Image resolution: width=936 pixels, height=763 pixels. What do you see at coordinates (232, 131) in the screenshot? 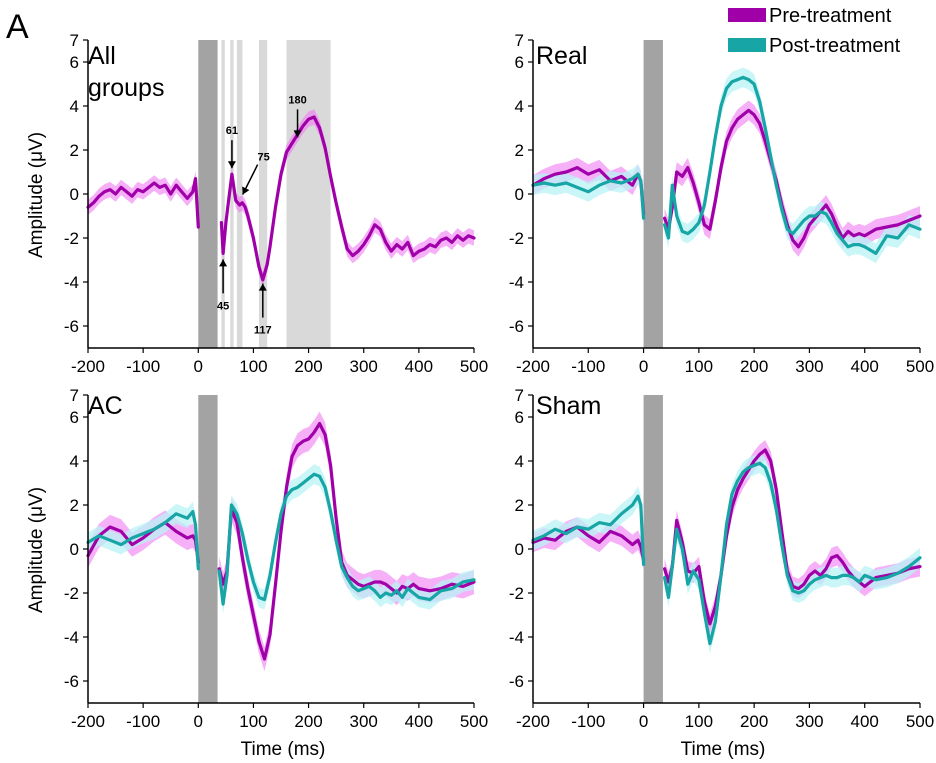
I see `annotation-latency-label: 61` at bounding box center [232, 131].